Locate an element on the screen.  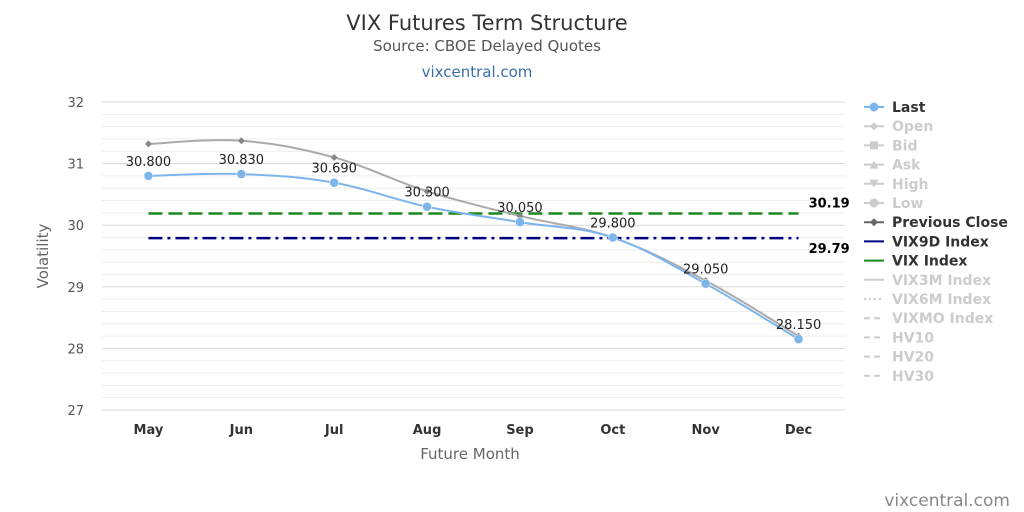
legend-item: Low is located at coordinates (894, 204).